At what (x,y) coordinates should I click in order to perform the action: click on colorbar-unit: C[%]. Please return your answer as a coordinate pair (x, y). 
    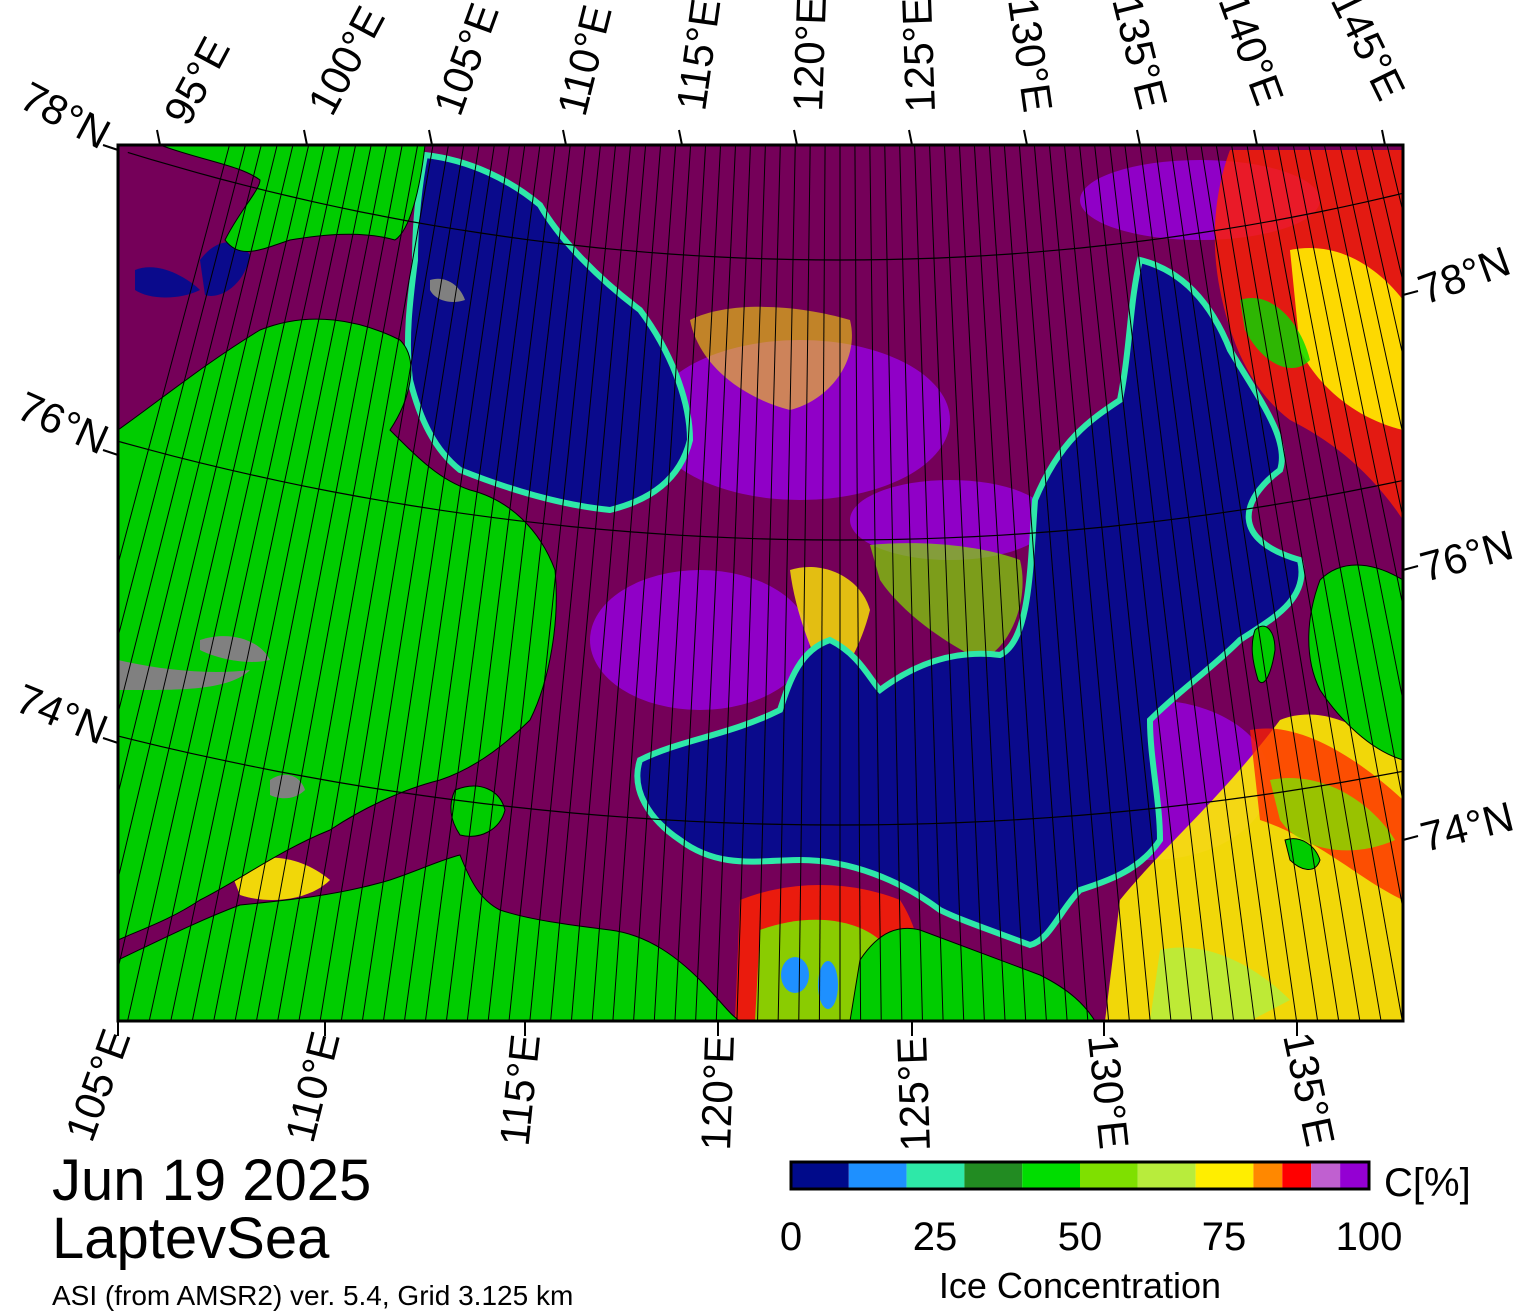
    Looking at the image, I should click on (1427, 1183).